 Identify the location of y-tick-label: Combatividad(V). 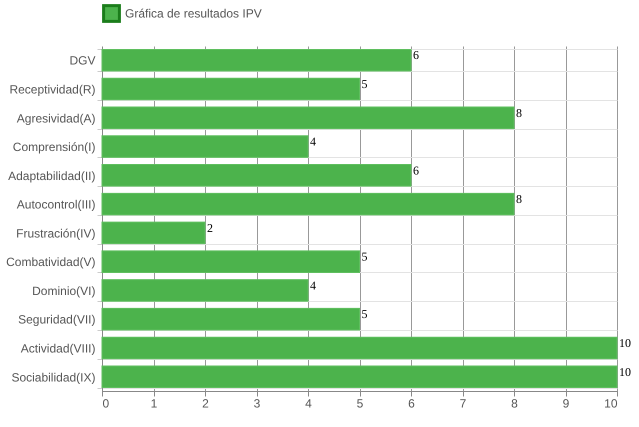
(51, 262).